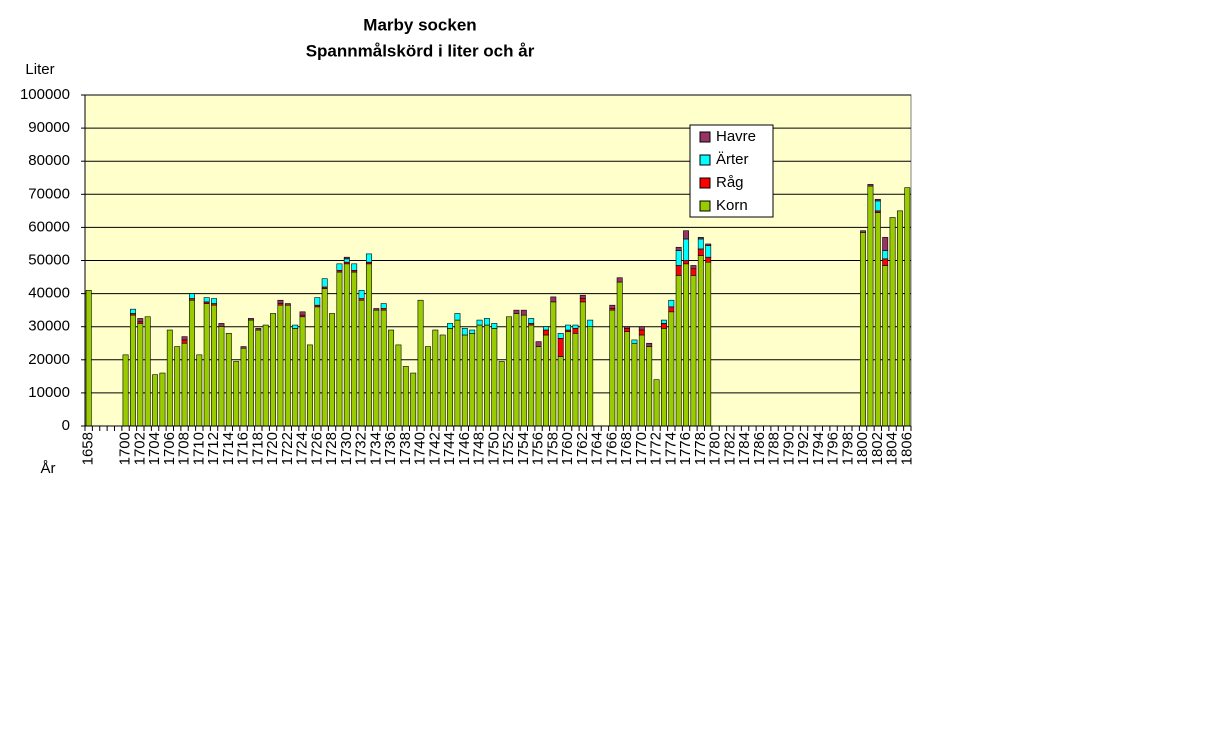 The height and width of the screenshot is (754, 1212). What do you see at coordinates (257, 448) in the screenshot?
I see `x-tick-label: 1718` at bounding box center [257, 448].